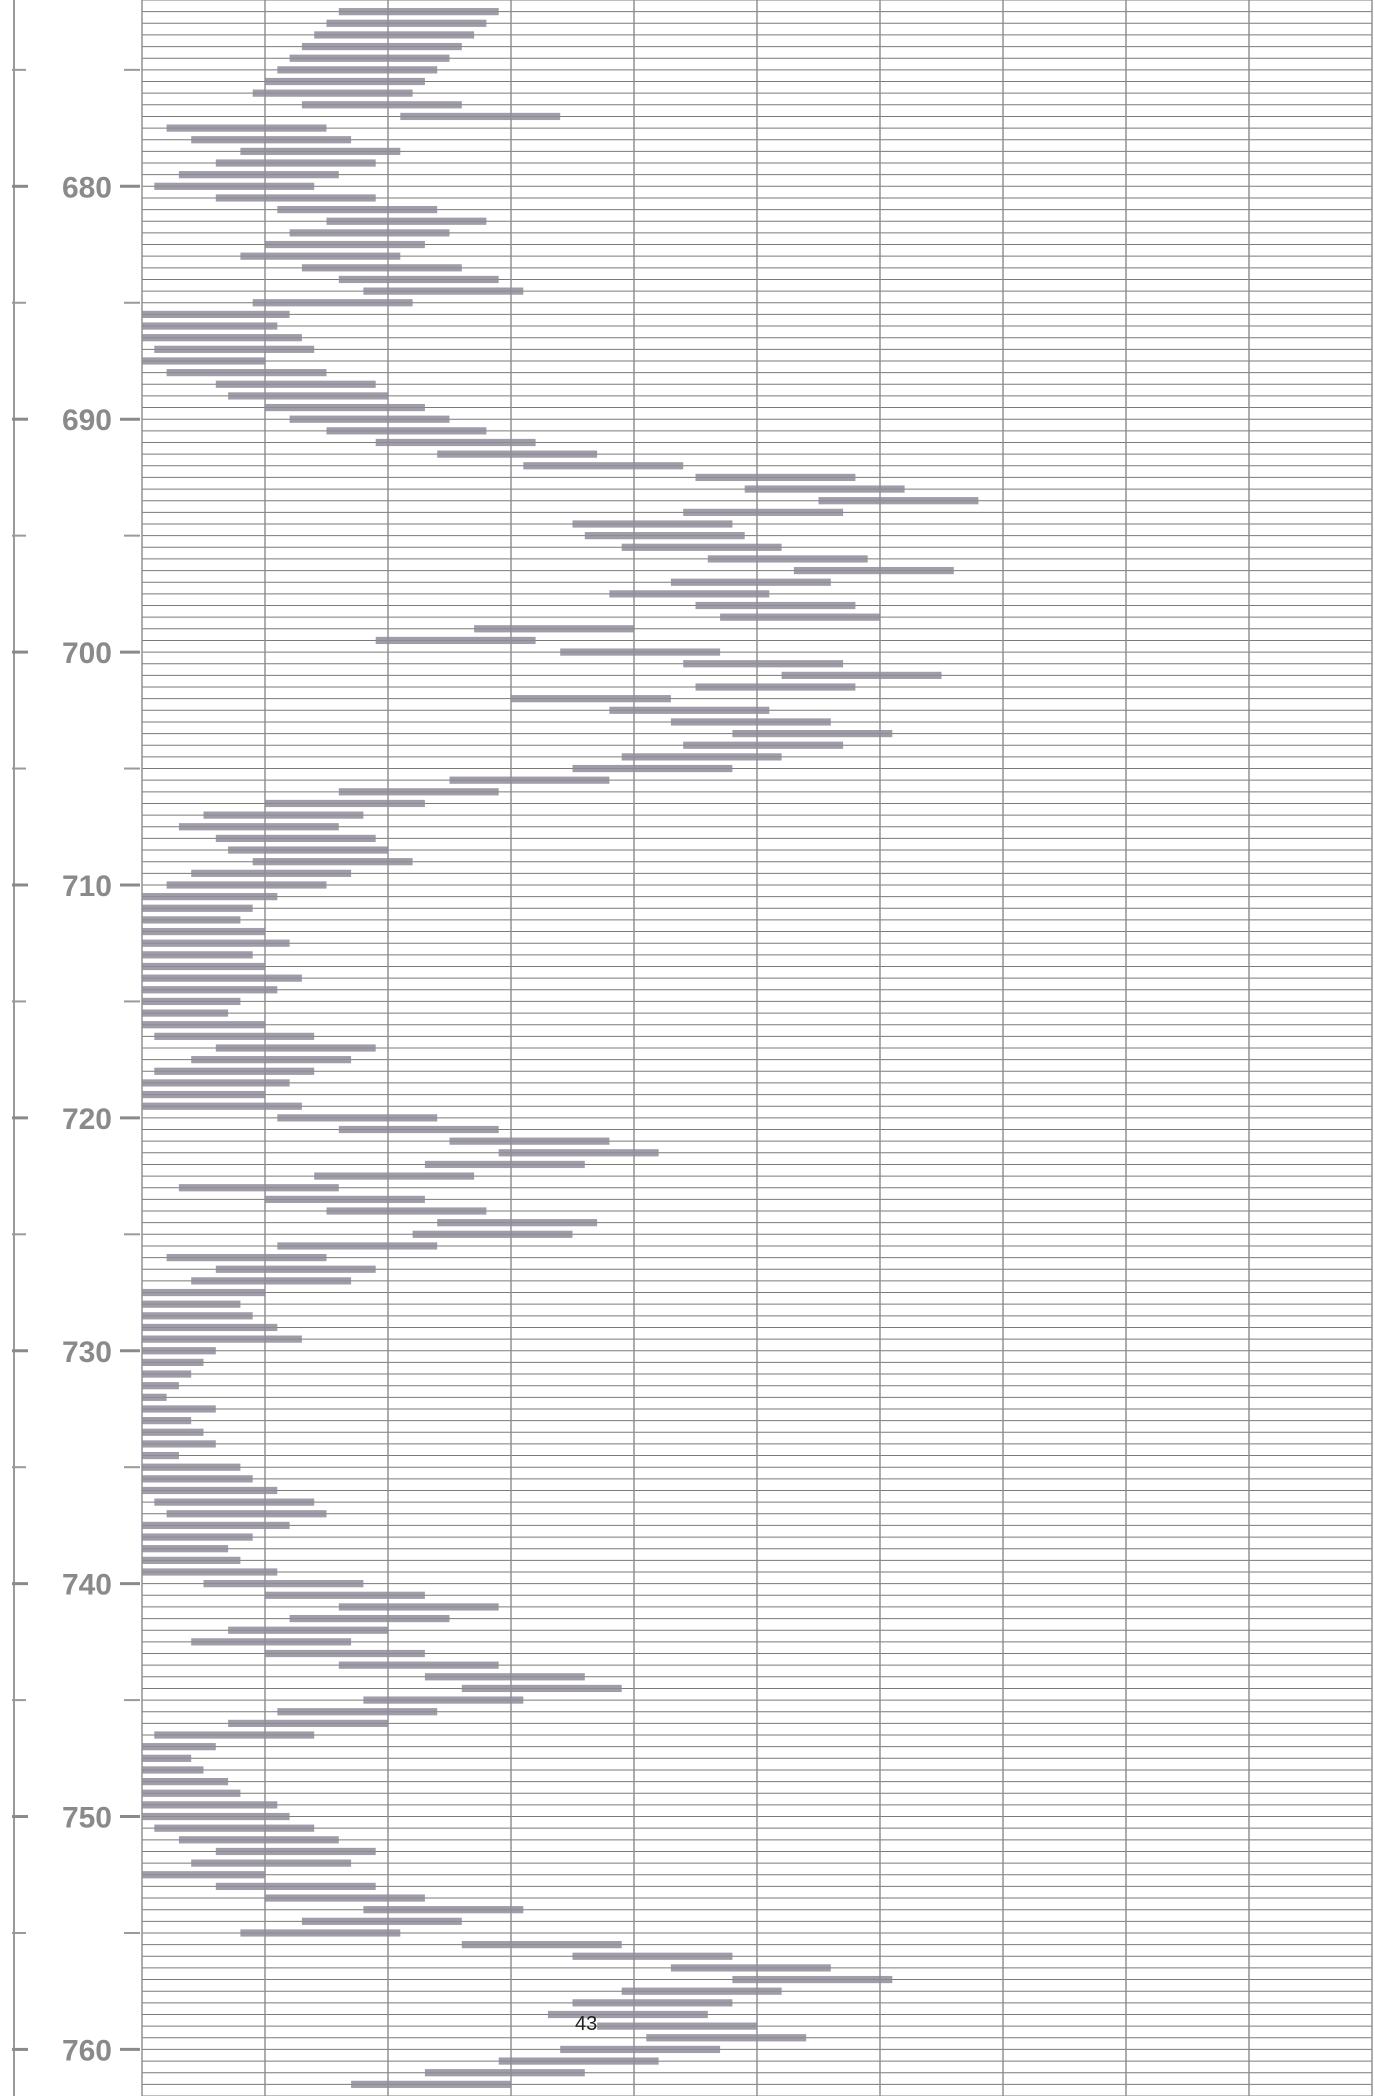  Describe the element at coordinates (87, 1818) in the screenshot. I see `depth-tick-label: 750` at that location.